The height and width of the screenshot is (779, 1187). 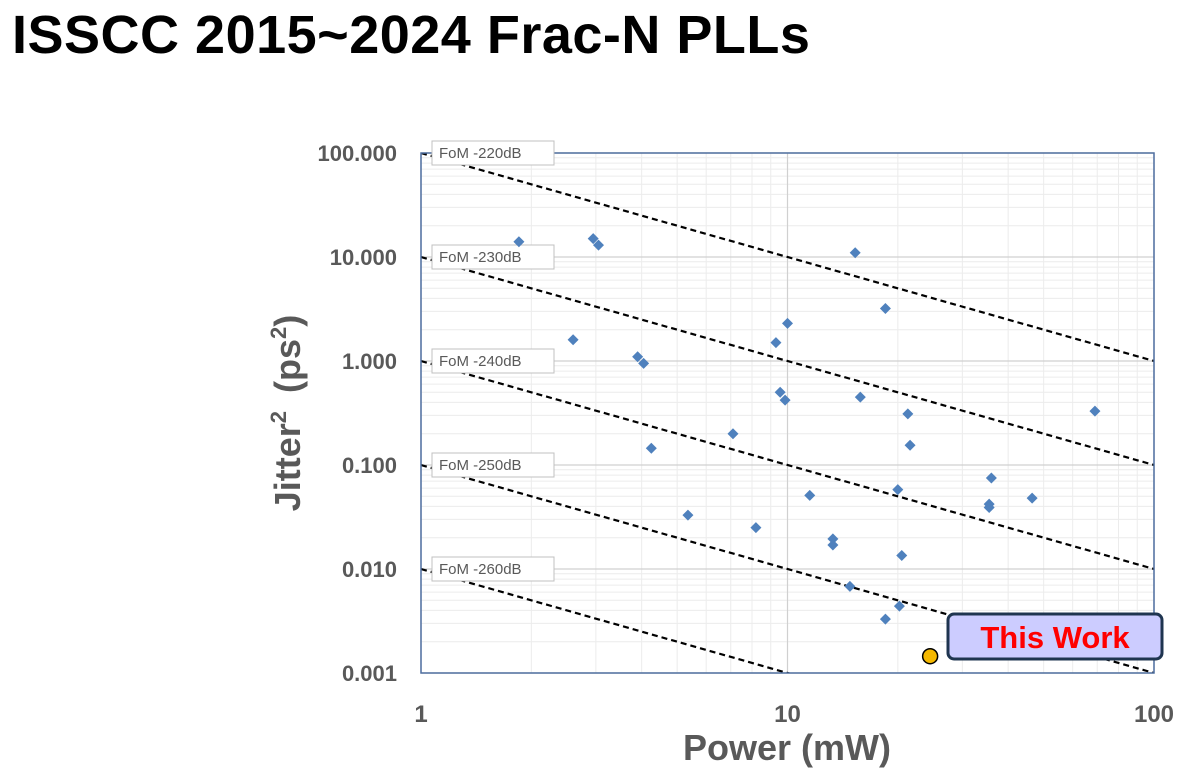 What do you see at coordinates (411, 35) in the screenshot?
I see `page-title: ISSCC 2015~2024 Frac-N PLLs` at bounding box center [411, 35].